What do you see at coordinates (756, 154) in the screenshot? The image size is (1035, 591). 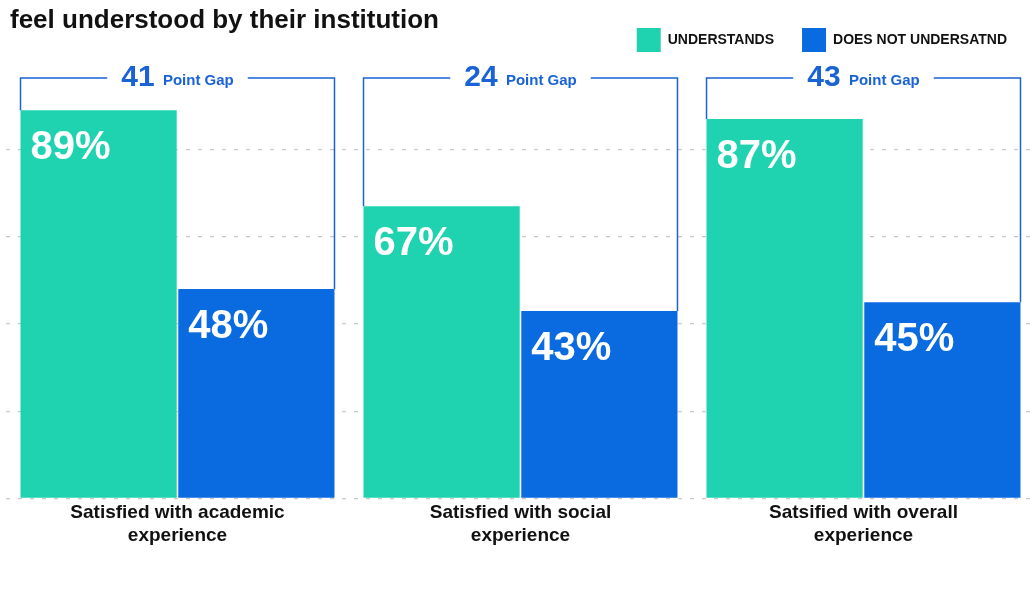 I see `data-label: 87%` at bounding box center [756, 154].